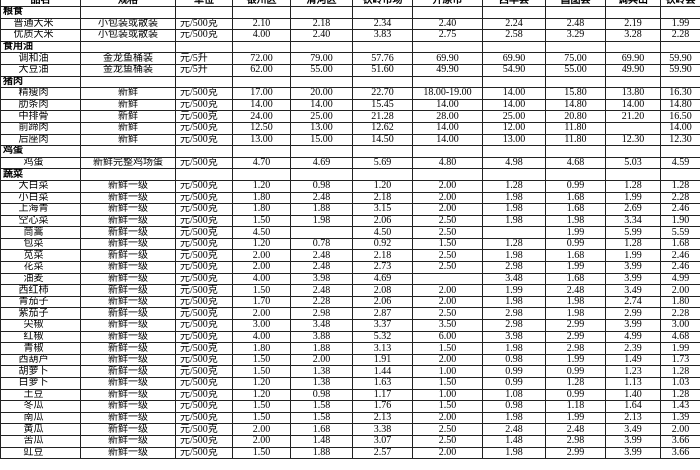  Describe the element at coordinates (382, 116) in the screenshot. I see `price-cell: 21.28` at that location.